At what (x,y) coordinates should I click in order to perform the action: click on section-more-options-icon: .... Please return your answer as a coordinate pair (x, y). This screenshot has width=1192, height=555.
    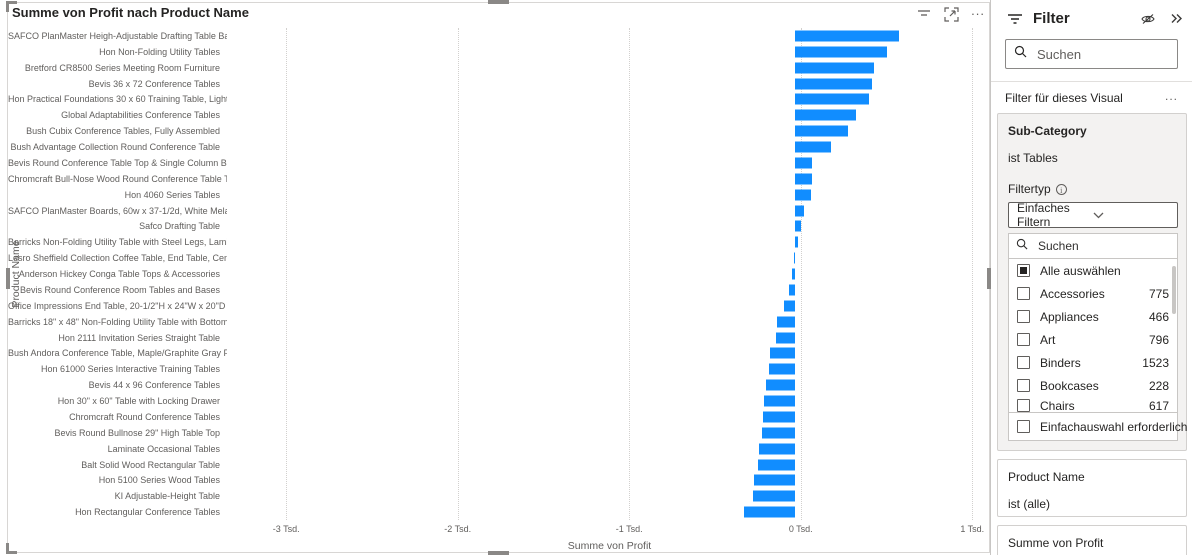
    Looking at the image, I should click on (1171, 95).